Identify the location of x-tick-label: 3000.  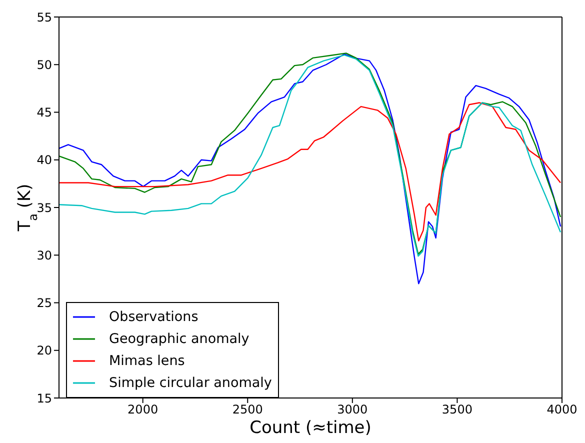
(352, 409).